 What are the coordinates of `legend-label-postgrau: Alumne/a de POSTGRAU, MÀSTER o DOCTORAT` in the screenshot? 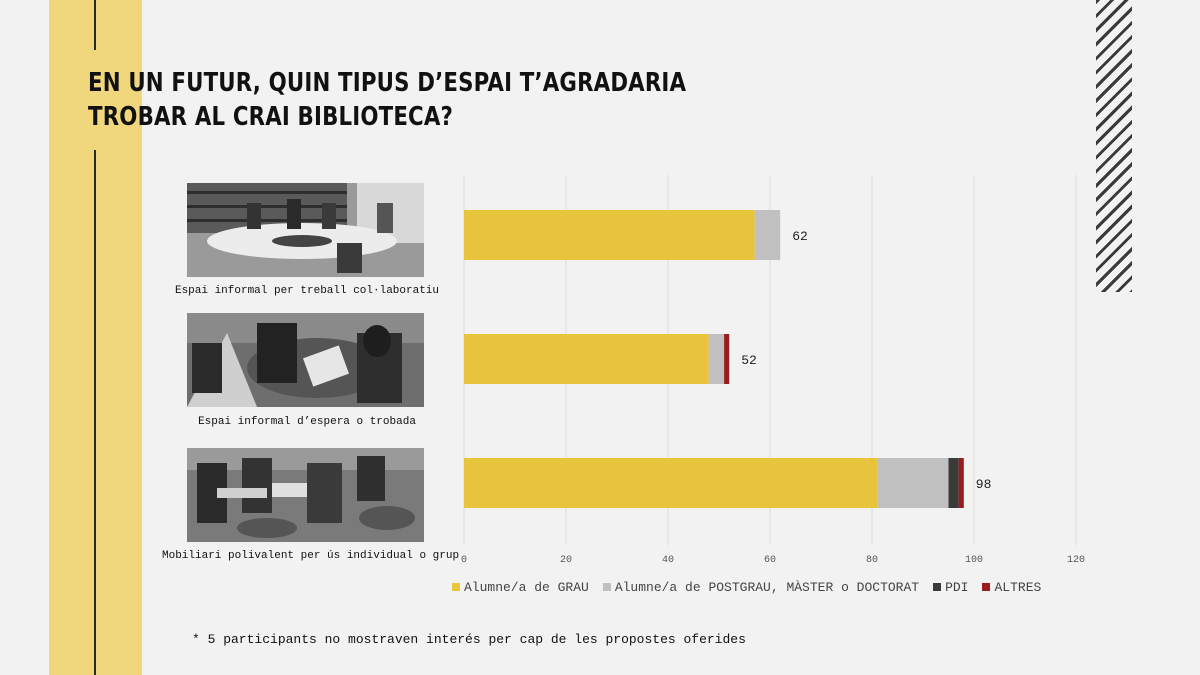 It's located at (767, 587).